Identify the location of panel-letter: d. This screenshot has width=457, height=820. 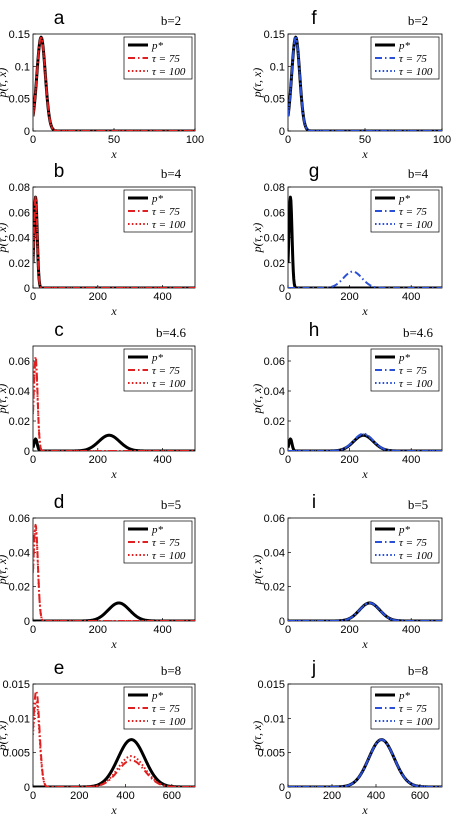
(59, 502).